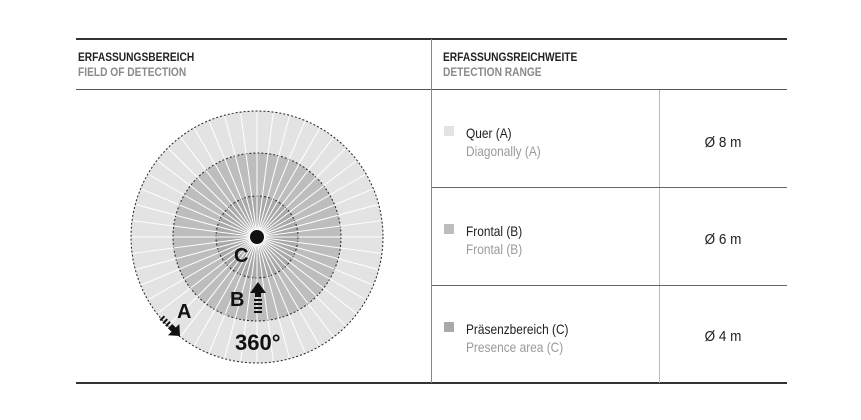 This screenshot has width=861, height=420. I want to click on right-header-en: DETECTION RANGE, so click(492, 72).